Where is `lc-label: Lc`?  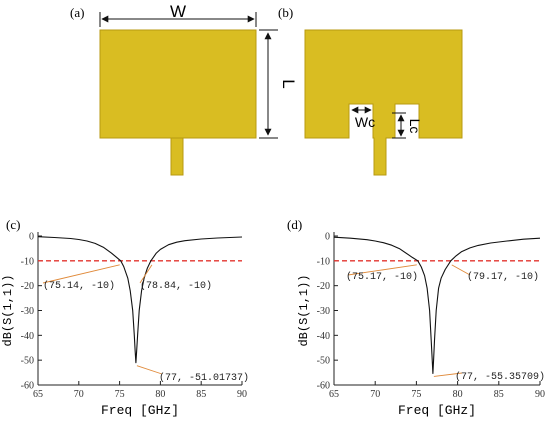
lc-label: Lc is located at coordinates (415, 126).